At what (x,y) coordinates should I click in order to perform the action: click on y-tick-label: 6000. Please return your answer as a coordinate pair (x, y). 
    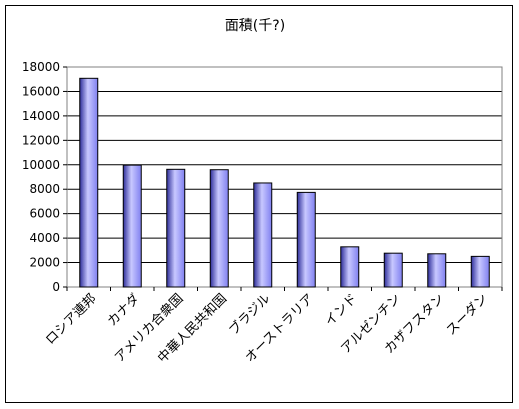
    Looking at the image, I should click on (44, 214).